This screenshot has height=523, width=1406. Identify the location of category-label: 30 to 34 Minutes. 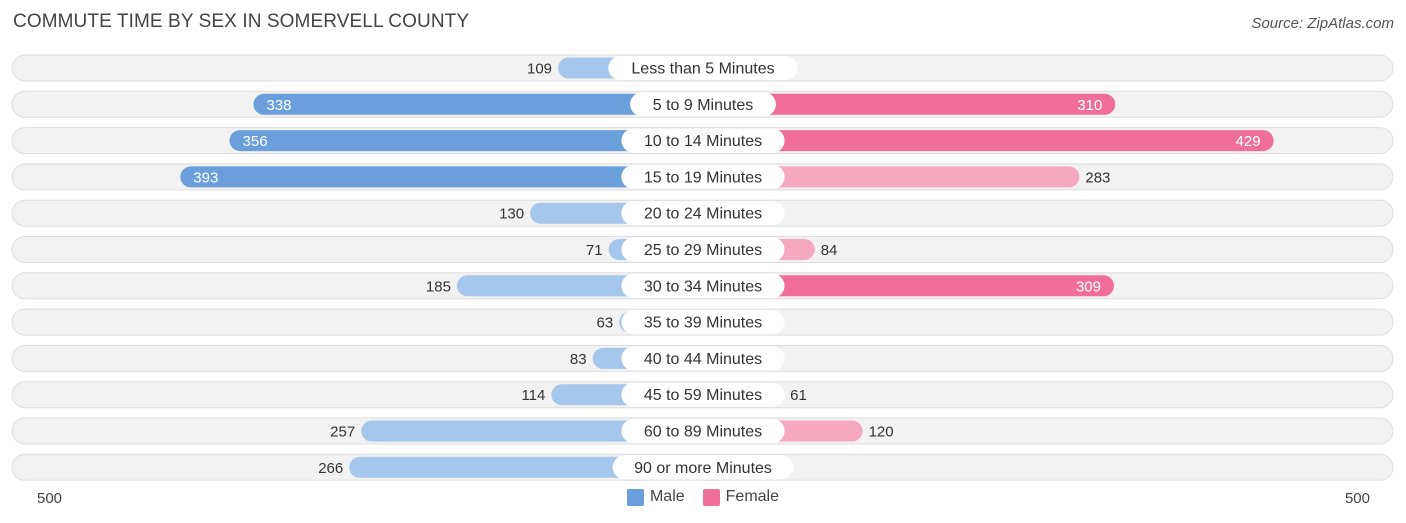
(703, 286).